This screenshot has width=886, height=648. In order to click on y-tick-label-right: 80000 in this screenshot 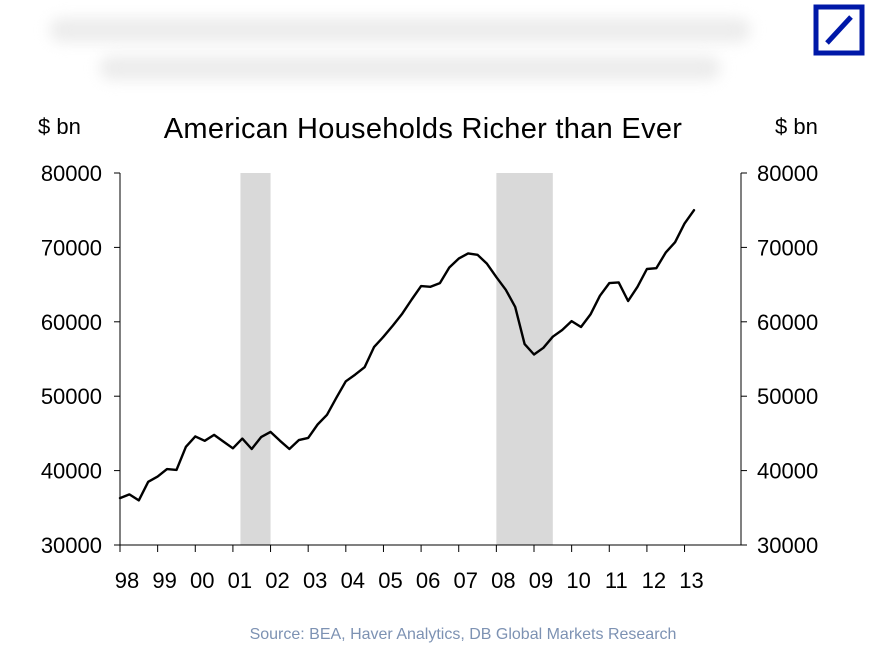, I will do `click(787, 173)`.